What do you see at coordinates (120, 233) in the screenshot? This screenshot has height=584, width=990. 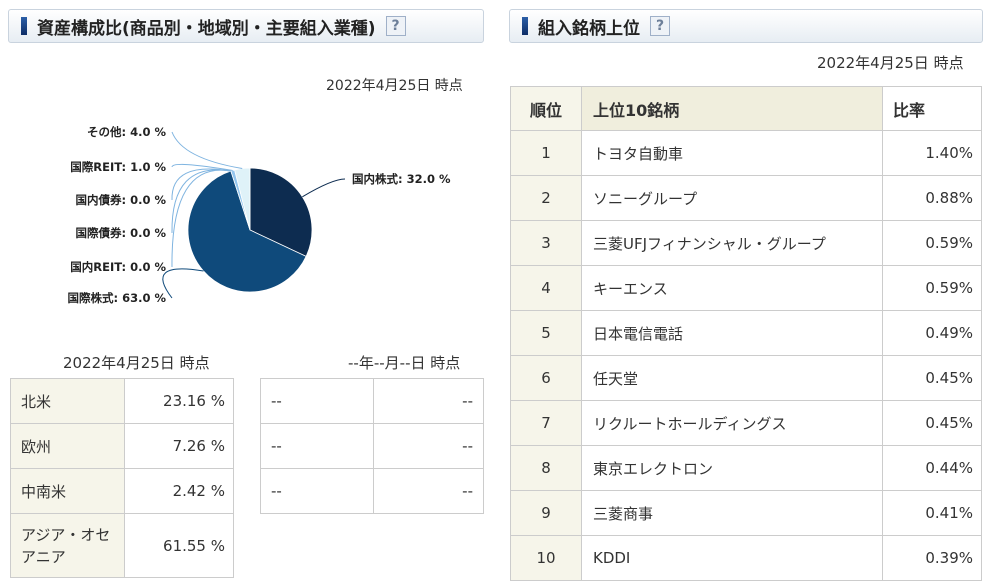 I see `pie-label: 国際債券: 0.0 %` at bounding box center [120, 233].